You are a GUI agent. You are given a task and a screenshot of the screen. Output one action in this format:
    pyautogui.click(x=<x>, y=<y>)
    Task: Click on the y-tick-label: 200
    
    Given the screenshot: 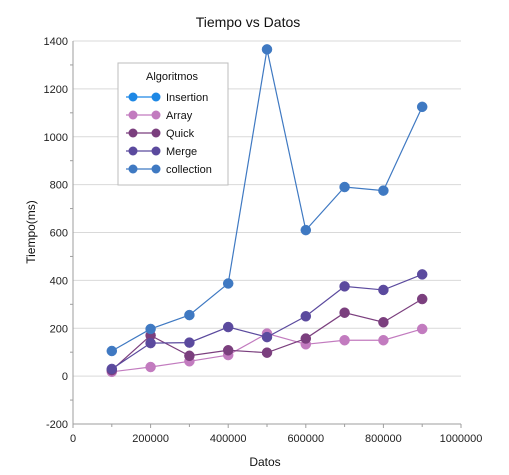 What is the action you would take?
    pyautogui.click(x=59, y=329)
    